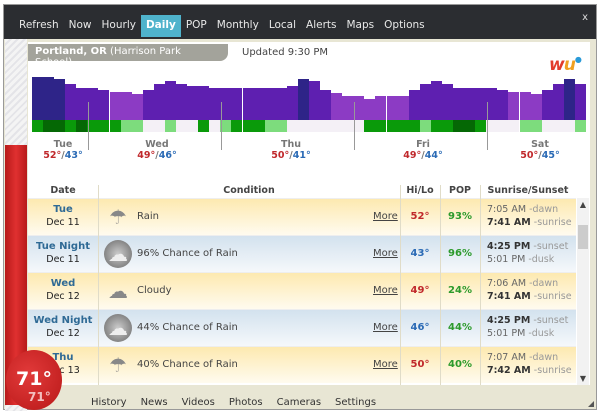 This screenshot has width=600, height=412. What do you see at coordinates (63, 246) in the screenshot?
I see `row-day: Tue Night` at bounding box center [63, 246].